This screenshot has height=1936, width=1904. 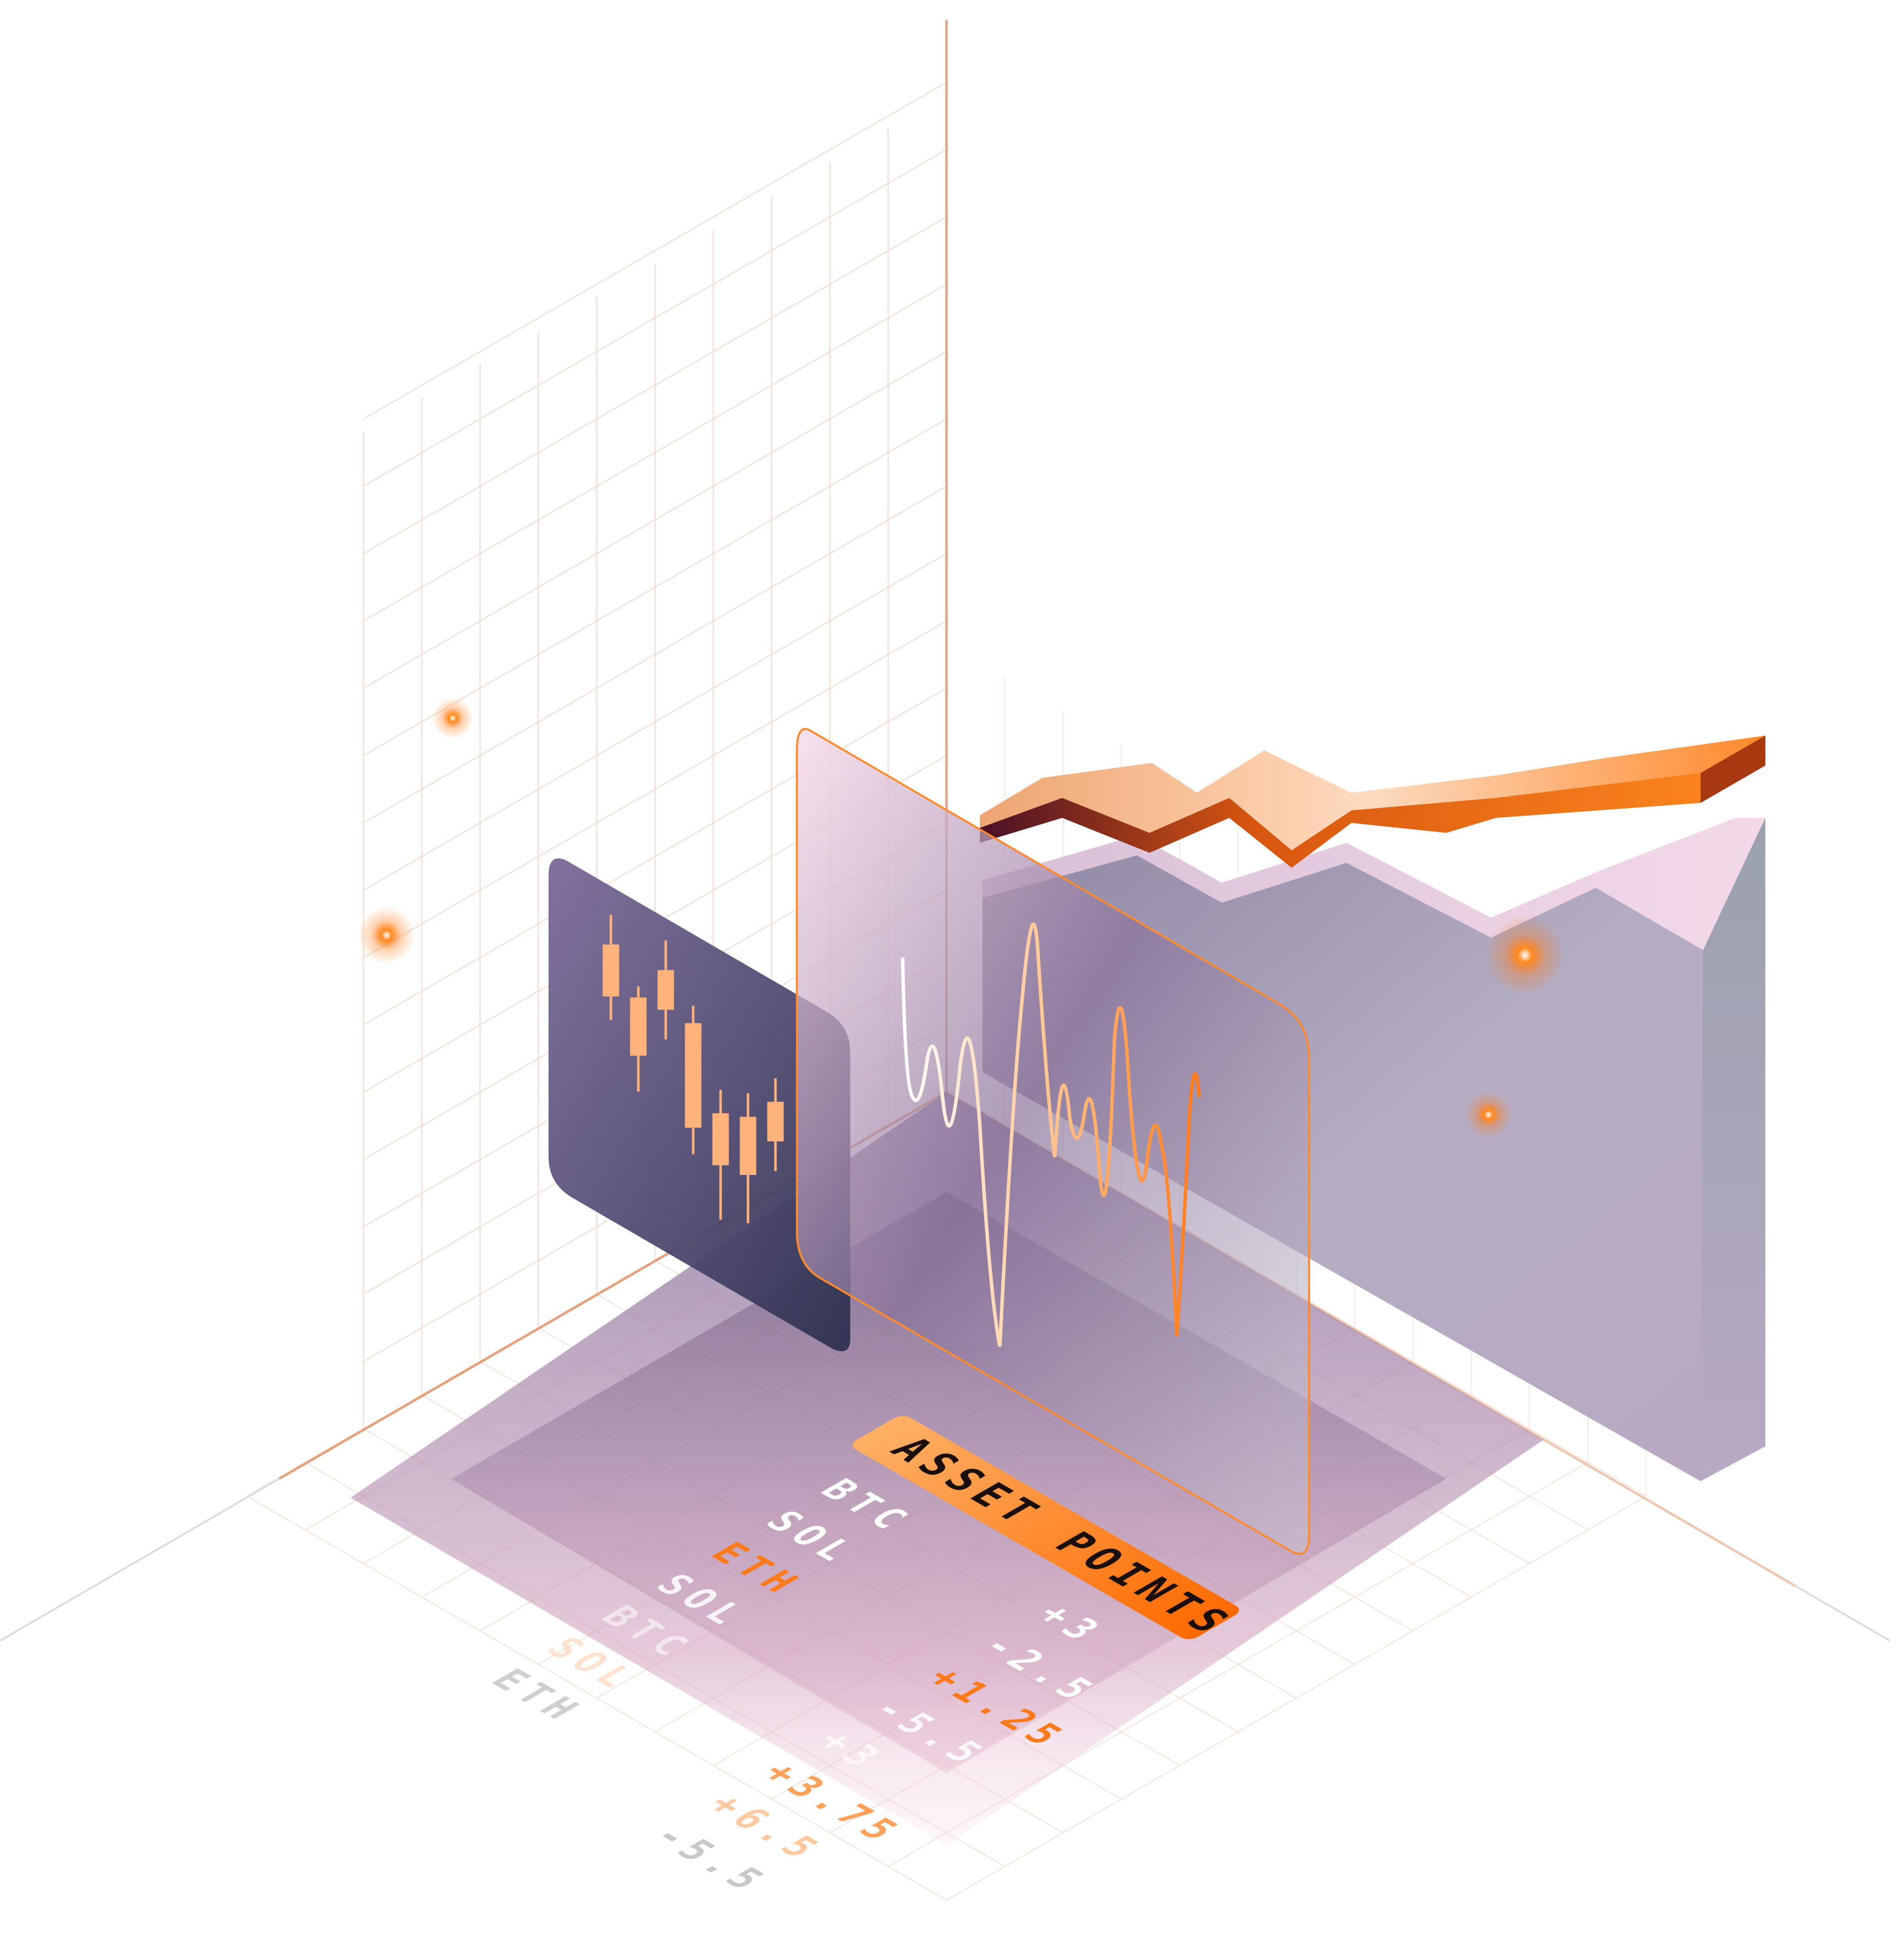 What do you see at coordinates (1051, 1135) in the screenshot?
I see `waveform-line` at bounding box center [1051, 1135].